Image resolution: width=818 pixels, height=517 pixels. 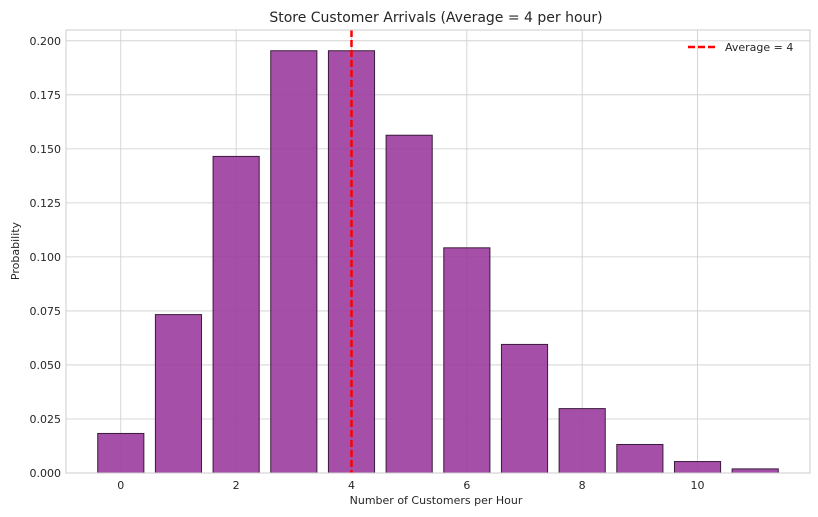 What do you see at coordinates (698, 485) in the screenshot?
I see `x-tick-label: 10` at bounding box center [698, 485].